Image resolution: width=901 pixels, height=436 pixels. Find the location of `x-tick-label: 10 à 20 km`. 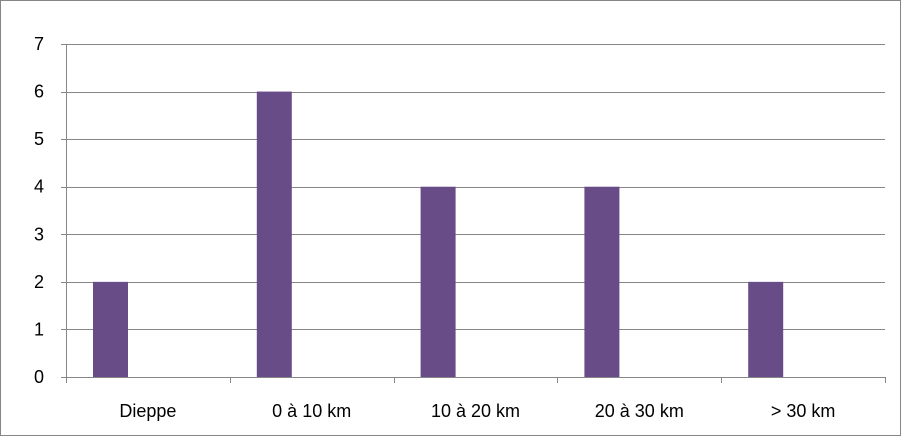

x-tick-label: 10 à 20 km is located at coordinates (475, 411).